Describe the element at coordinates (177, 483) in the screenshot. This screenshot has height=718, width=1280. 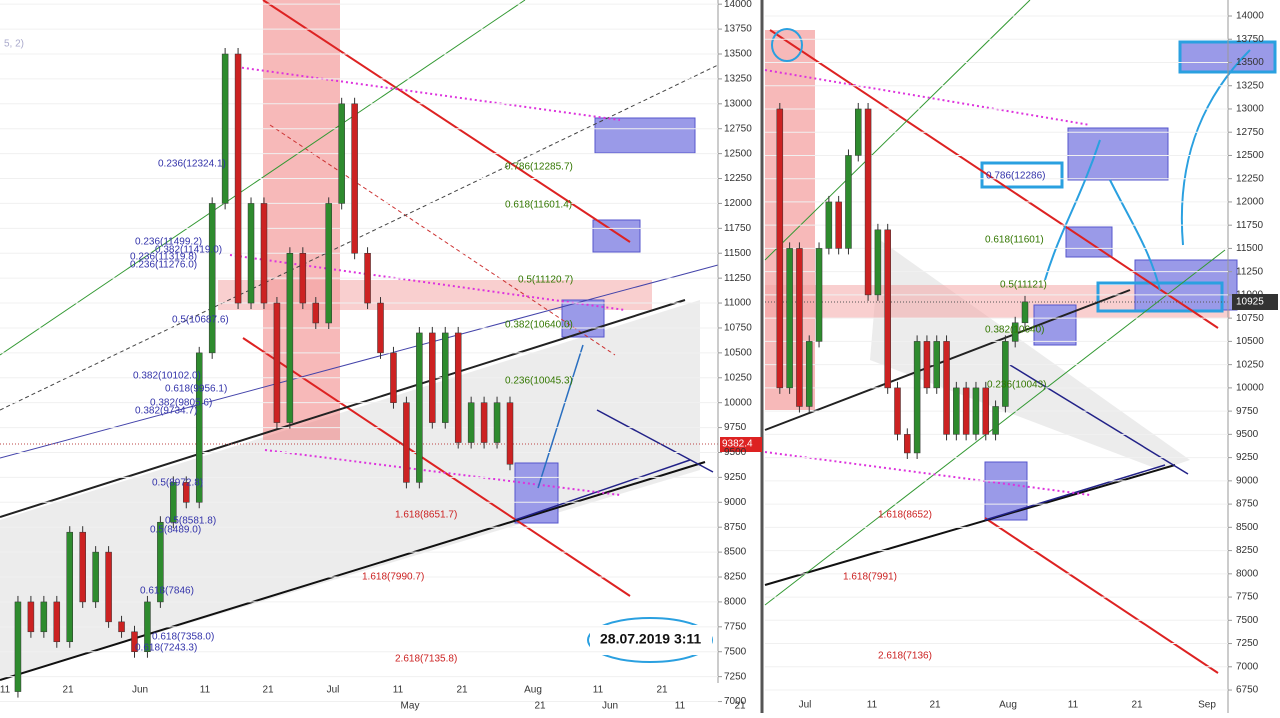
I see `fib-label: 0.5(8972.8)` at that location.